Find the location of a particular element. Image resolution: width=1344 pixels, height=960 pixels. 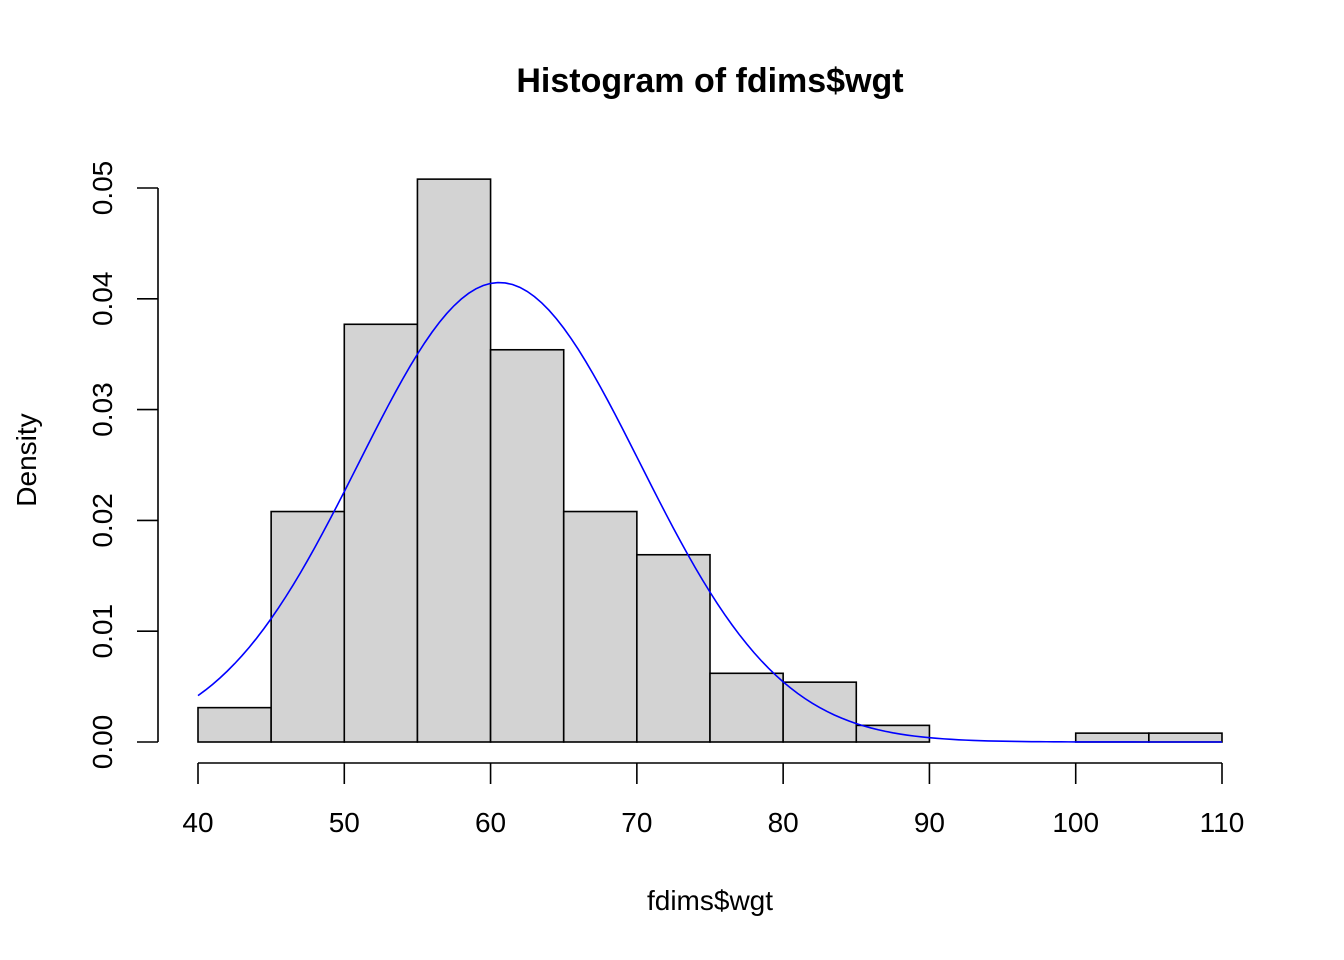

y-tick-label: 0.00 is located at coordinates (102, 742).